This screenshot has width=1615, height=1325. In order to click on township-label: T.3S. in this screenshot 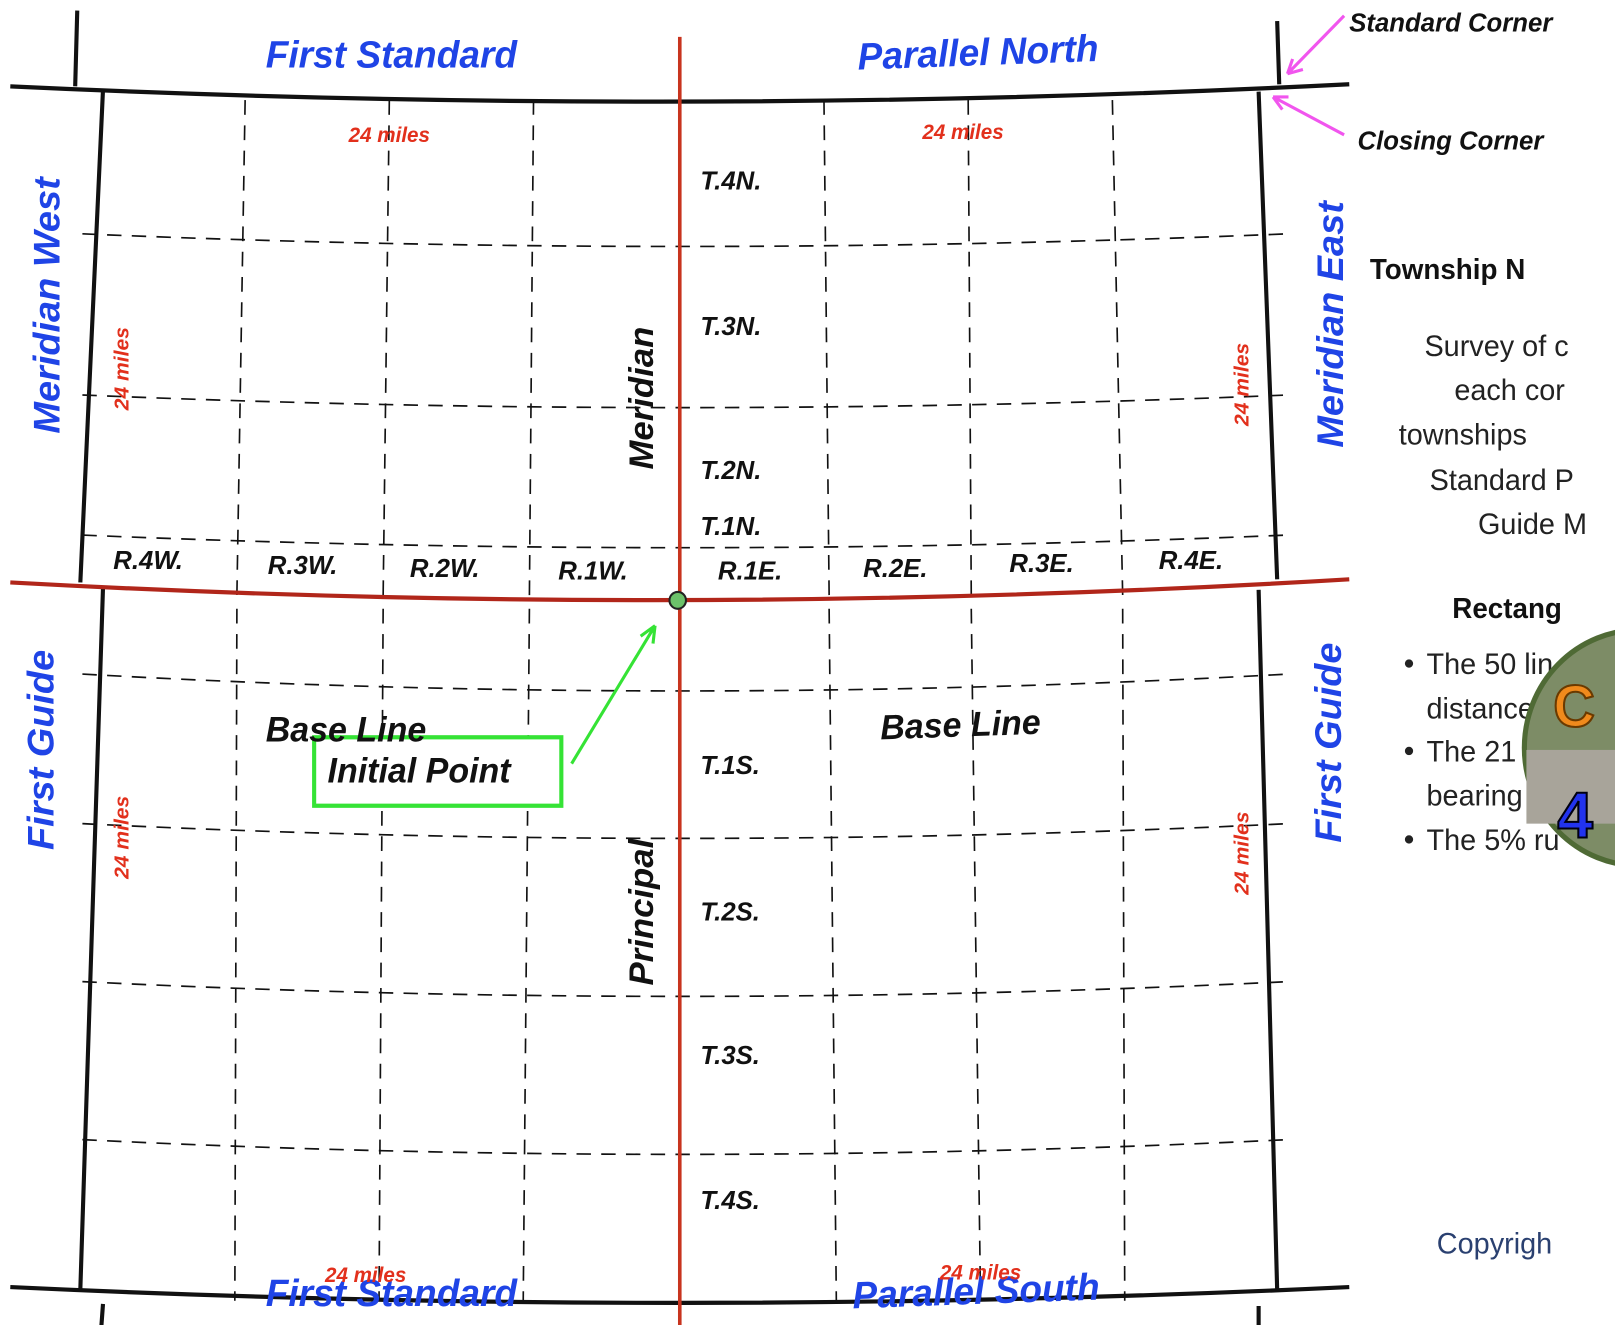, I will do `click(730, 1055)`.